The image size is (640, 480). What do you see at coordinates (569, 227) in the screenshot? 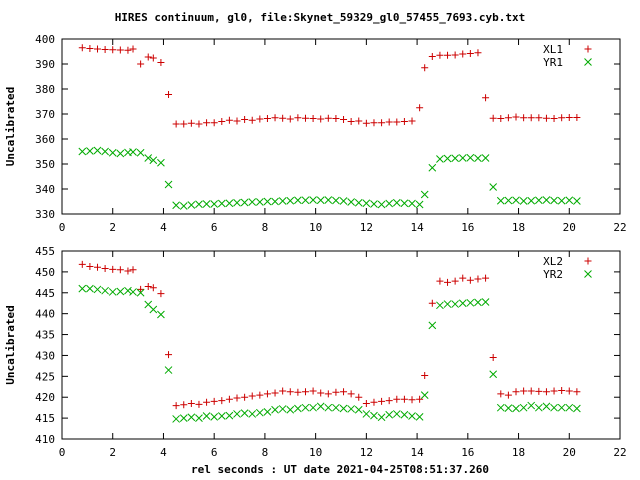
I see `x-tick-label: 20` at bounding box center [569, 227].